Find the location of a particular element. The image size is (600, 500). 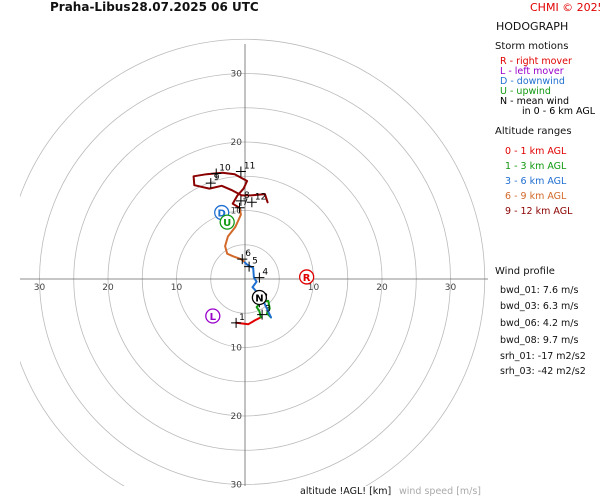

wind-profile-item-5: srh_03: -42 m2/s2 is located at coordinates (543, 371).